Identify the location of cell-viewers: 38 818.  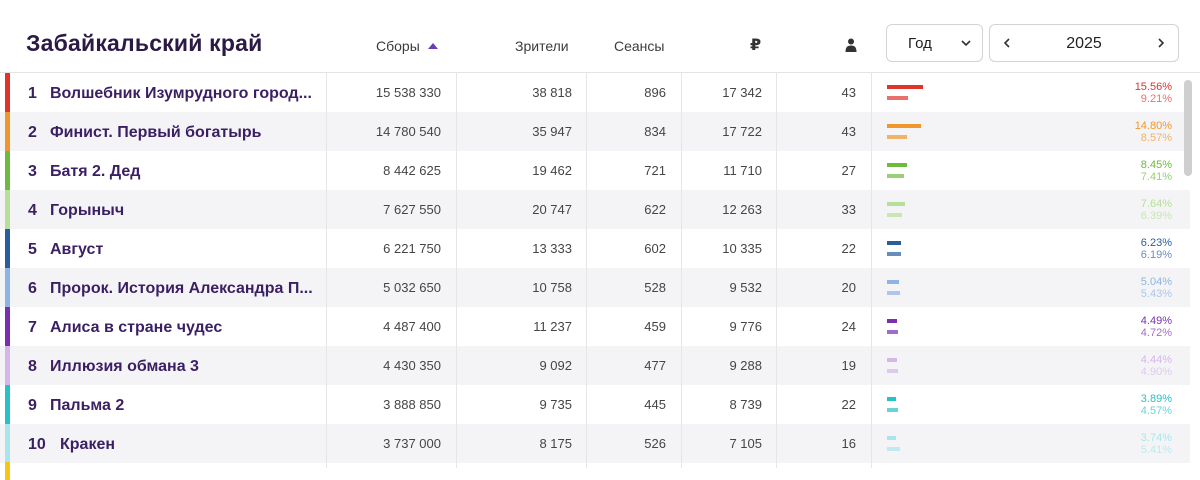
(552, 92).